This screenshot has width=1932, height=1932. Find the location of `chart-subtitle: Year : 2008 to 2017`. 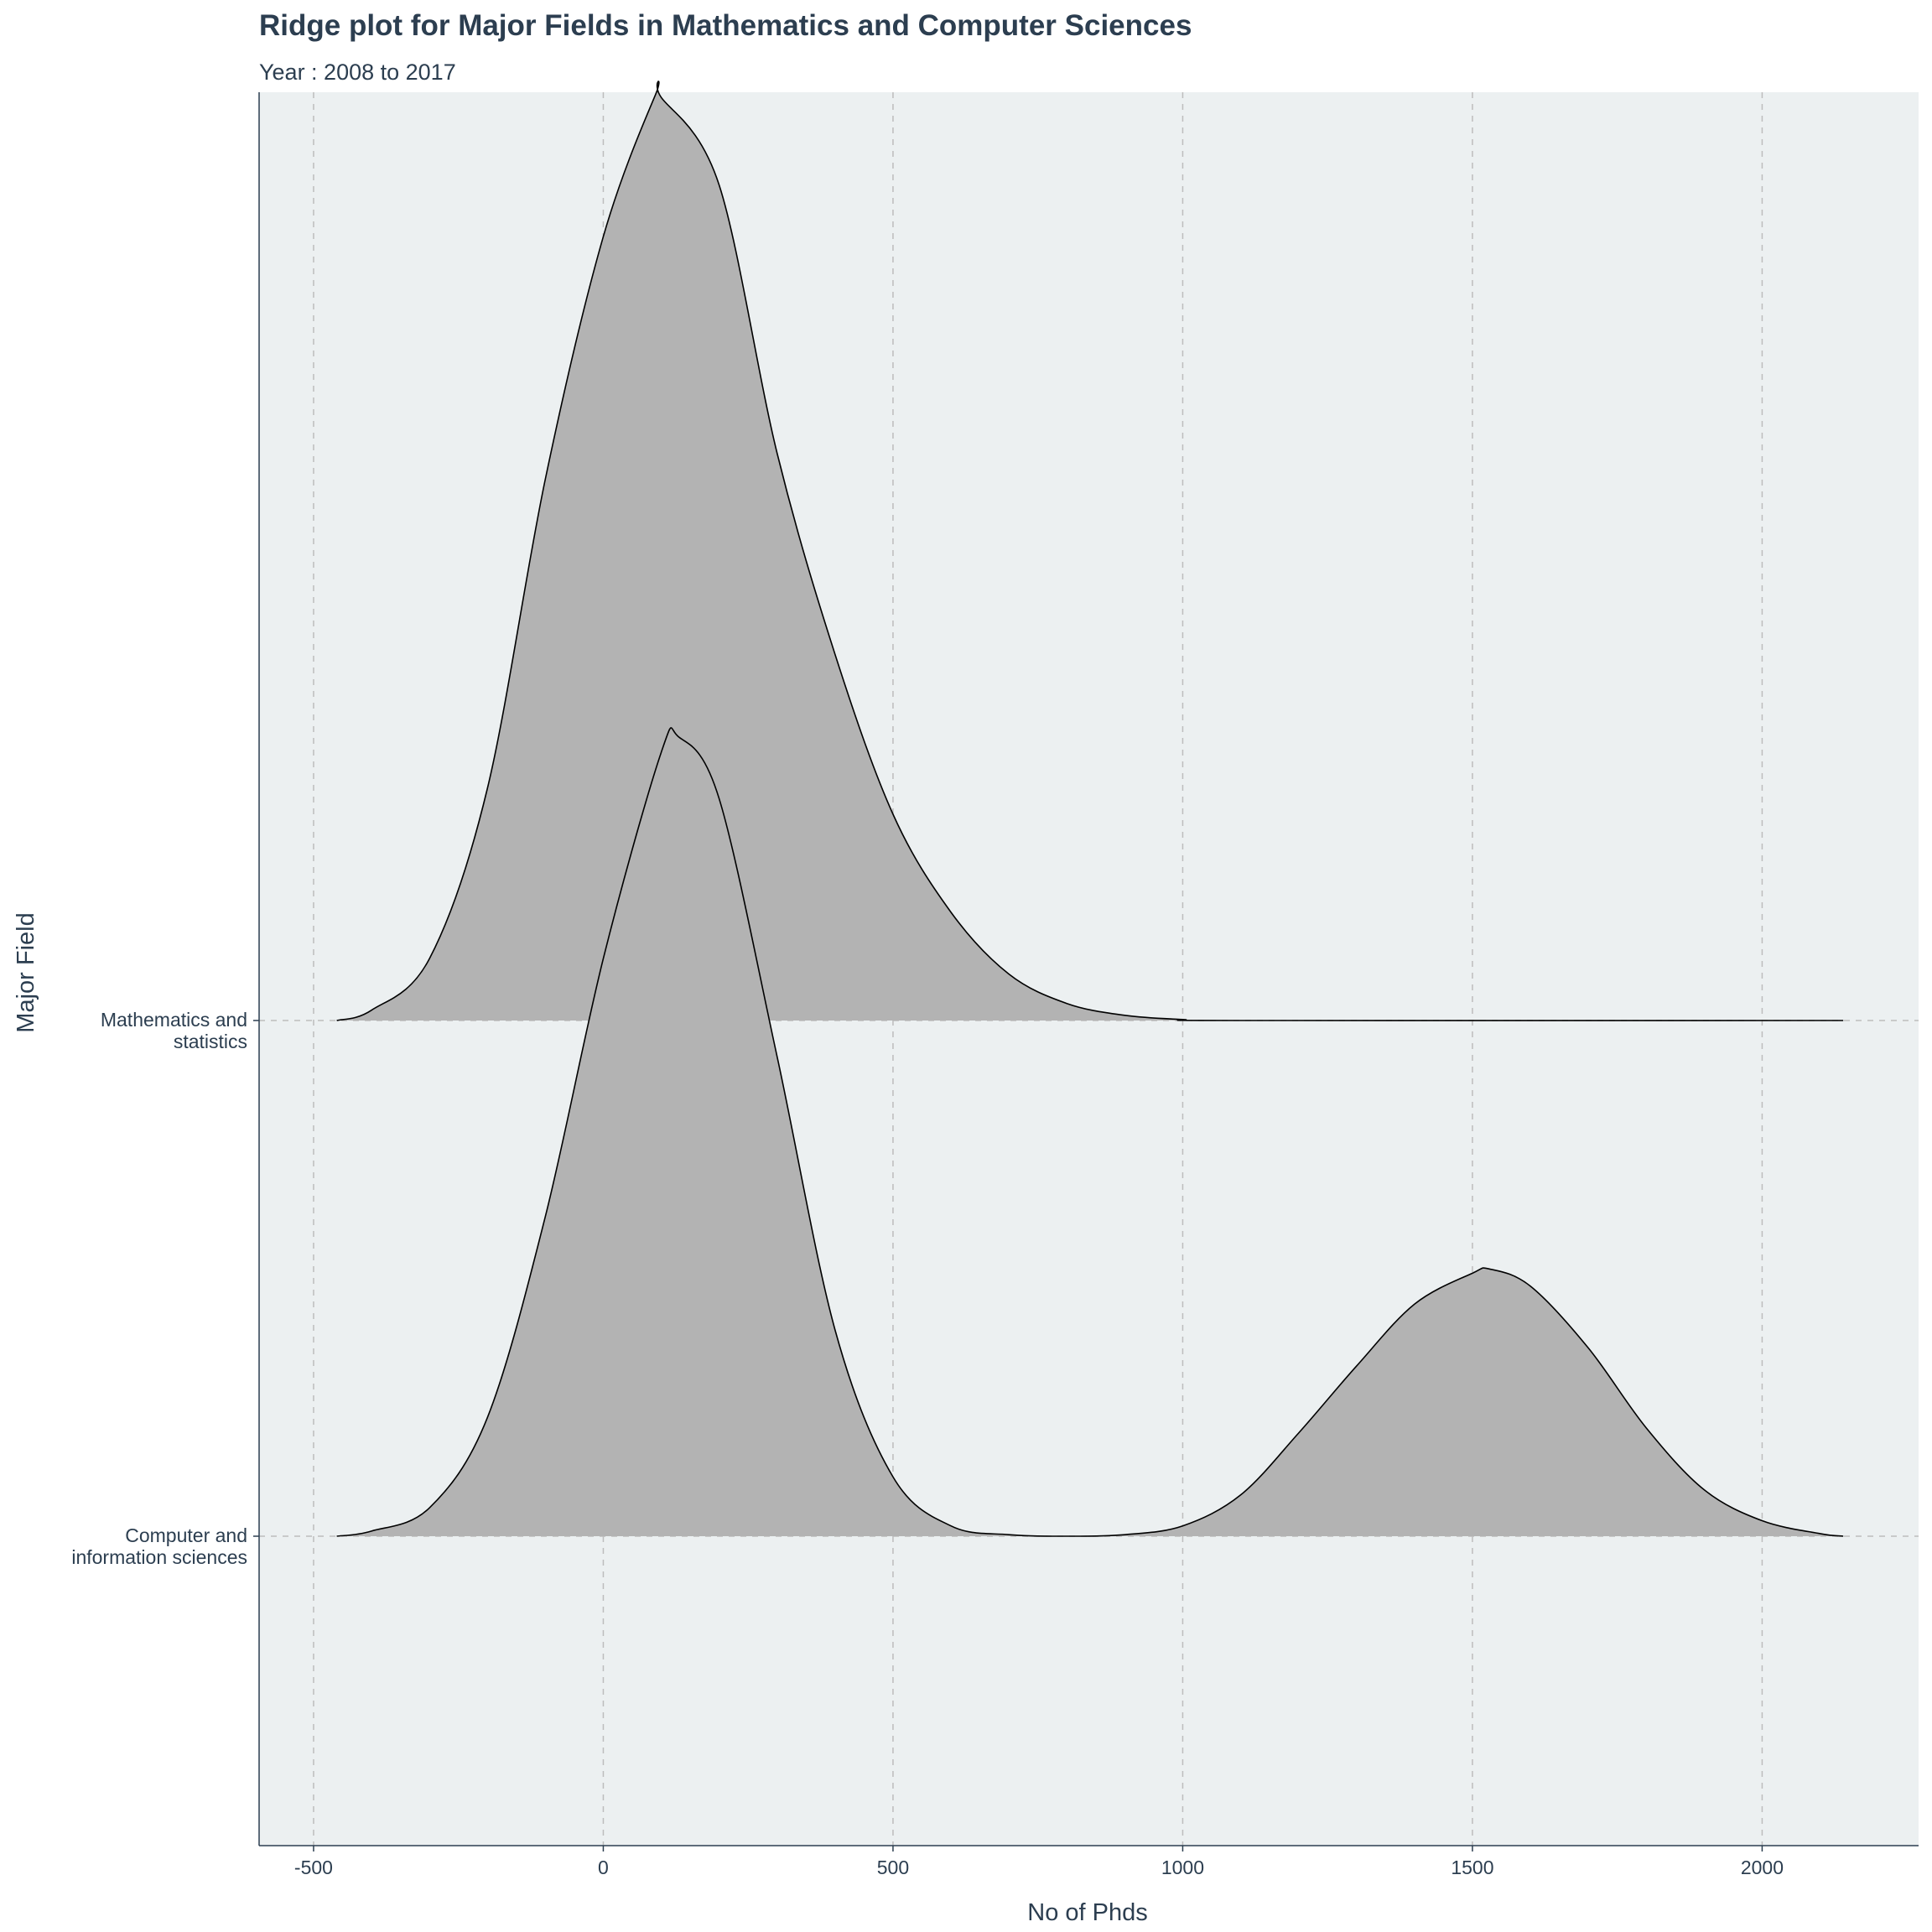

chart-subtitle: Year : 2008 to 2017 is located at coordinates (357, 72).